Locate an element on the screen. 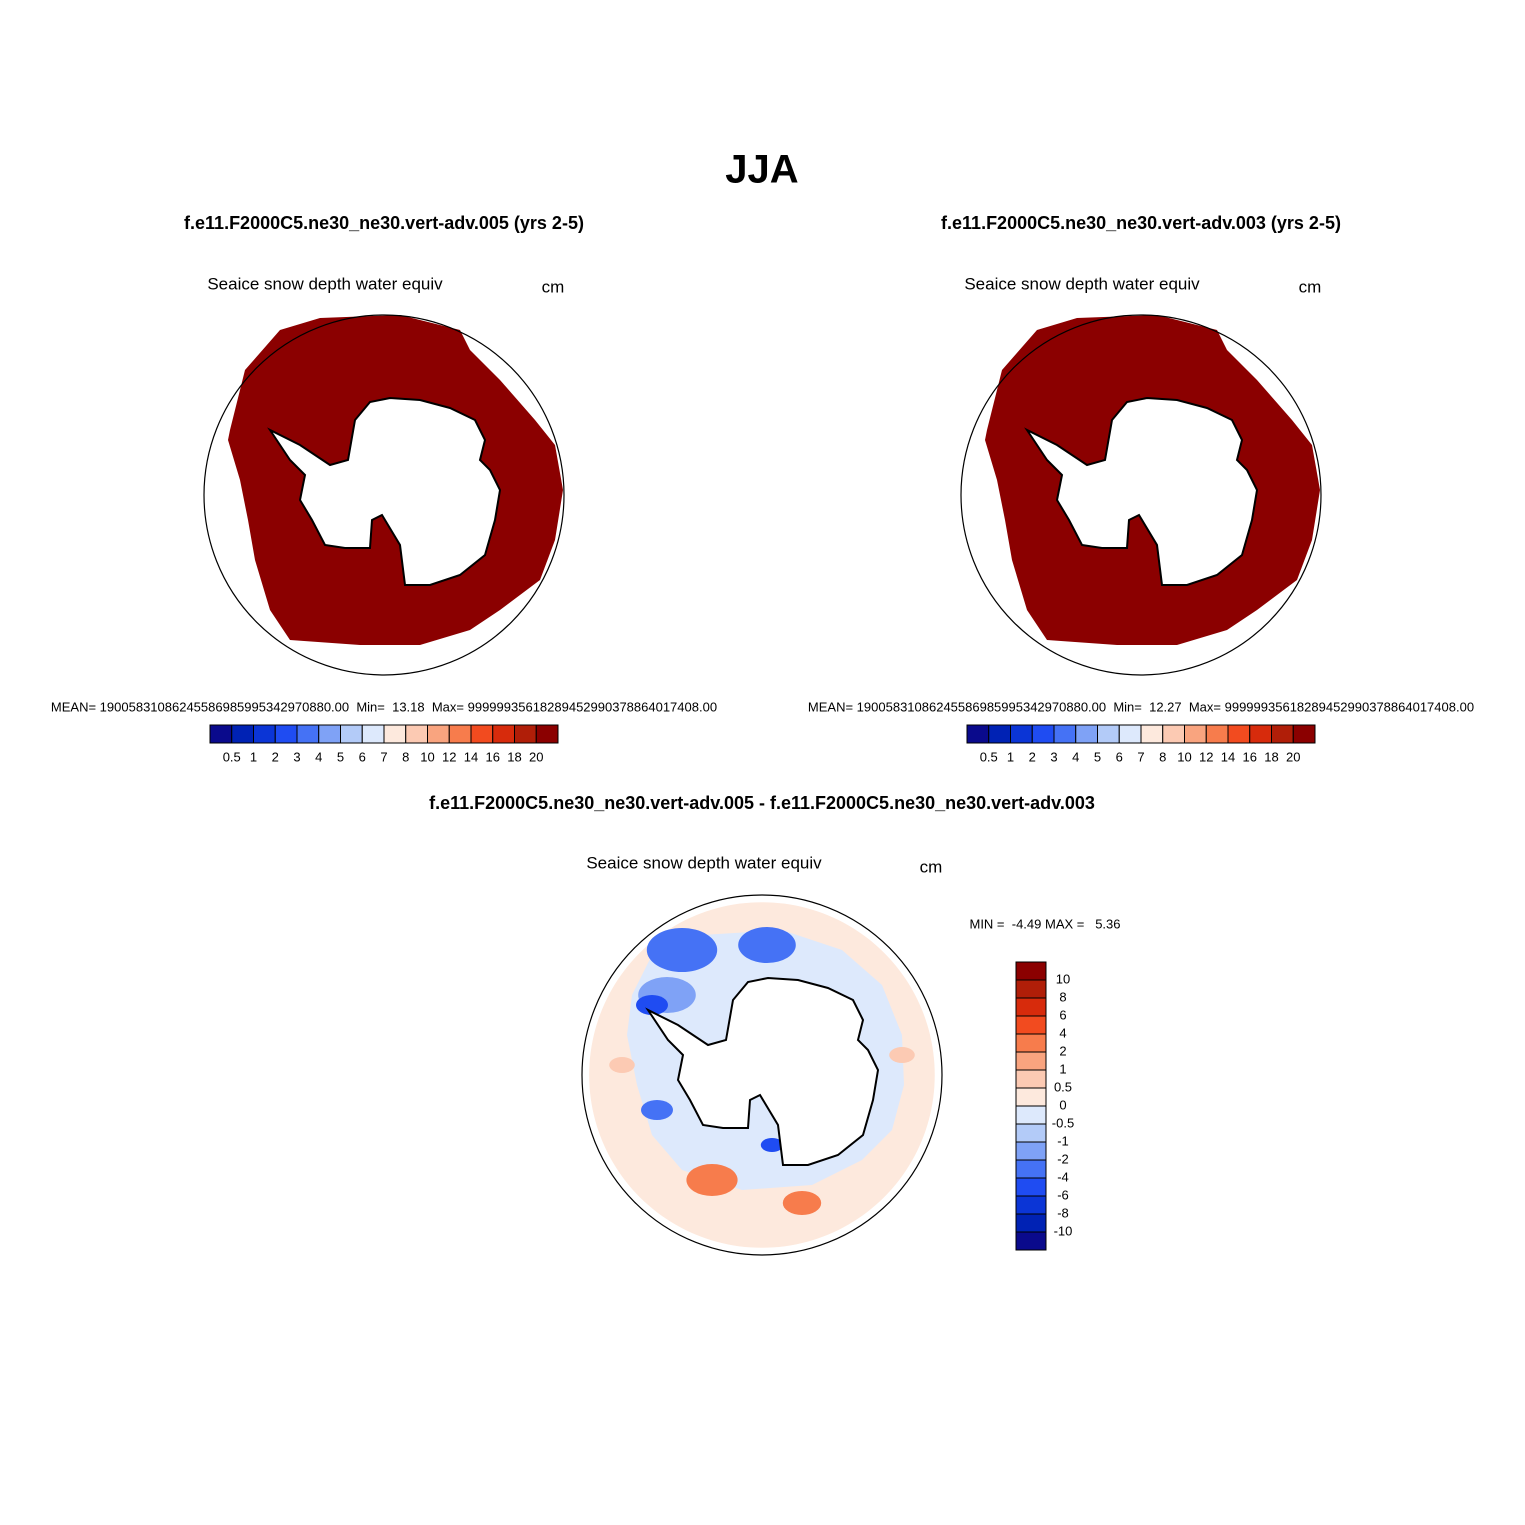 Image resolution: width=1525 pixels, height=1525 pixels. colorbar-label: 12 is located at coordinates (449, 756).